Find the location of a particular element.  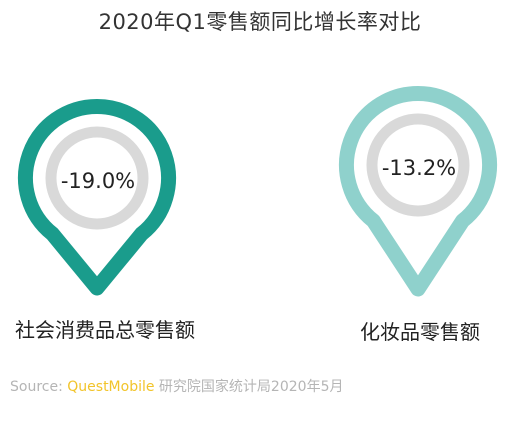

pin-marker: -19.0% is located at coordinates (97, 197).